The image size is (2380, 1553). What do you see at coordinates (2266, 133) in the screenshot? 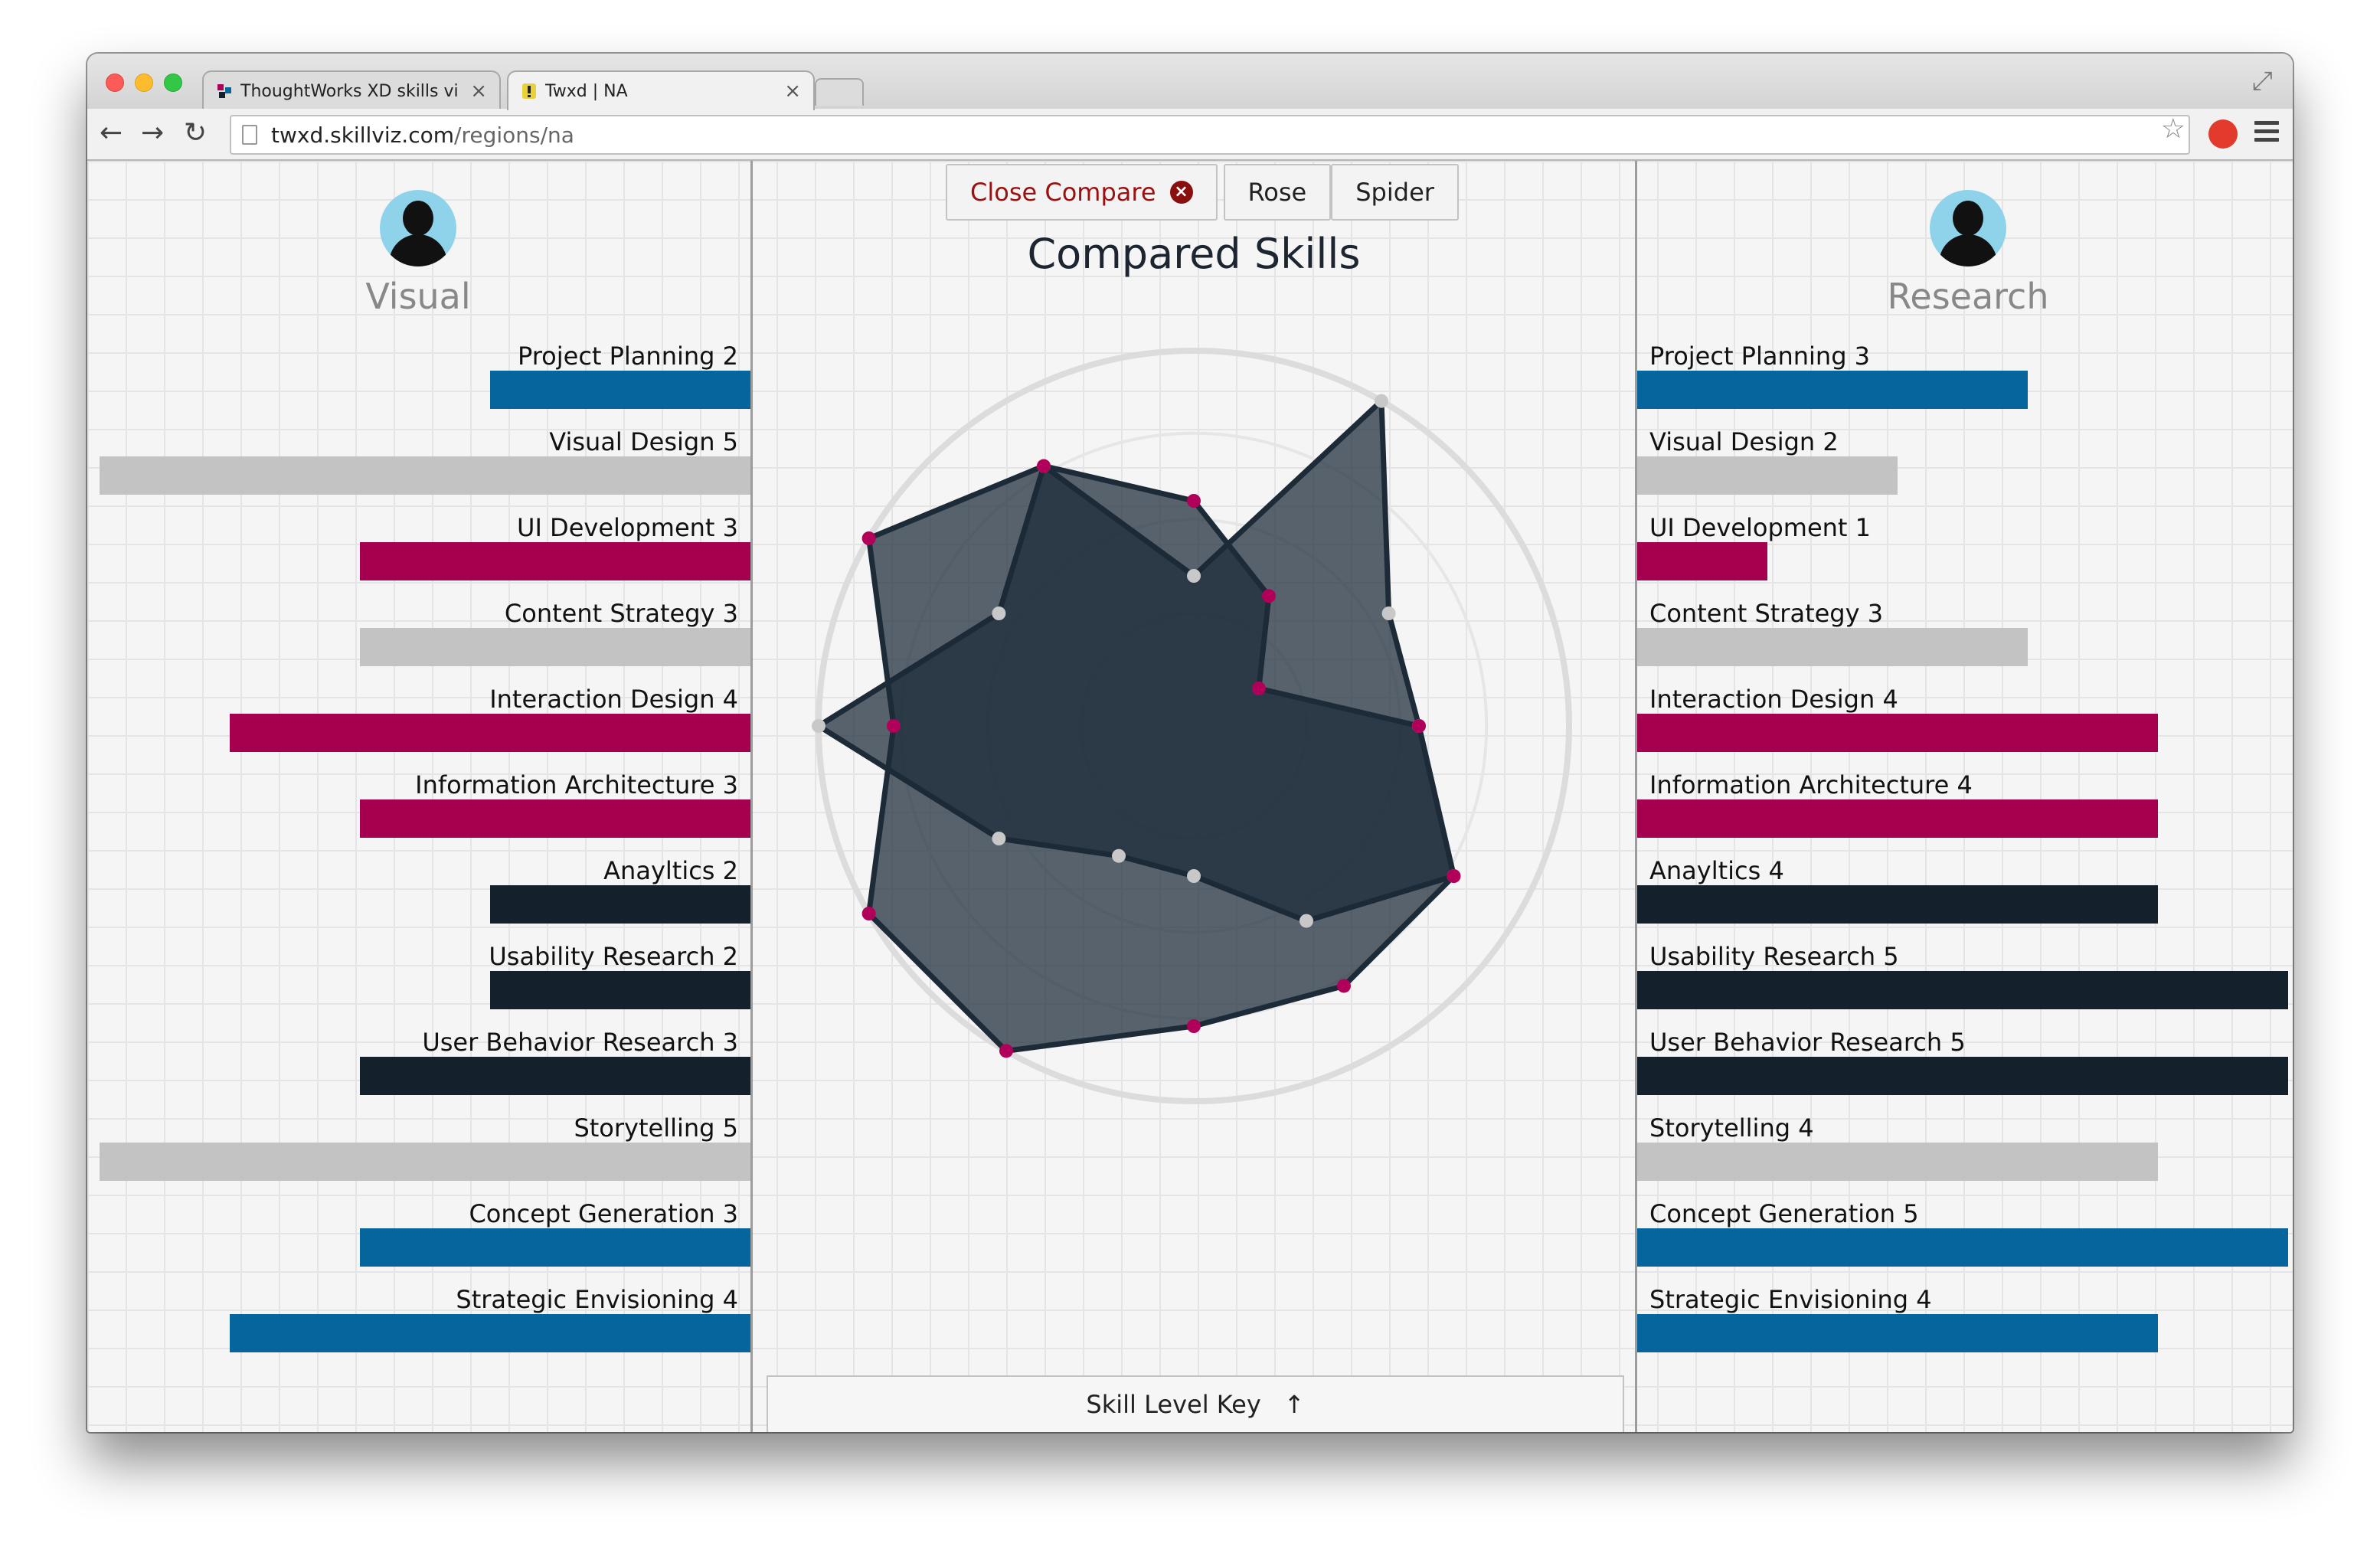
I see `menu-icon` at bounding box center [2266, 133].